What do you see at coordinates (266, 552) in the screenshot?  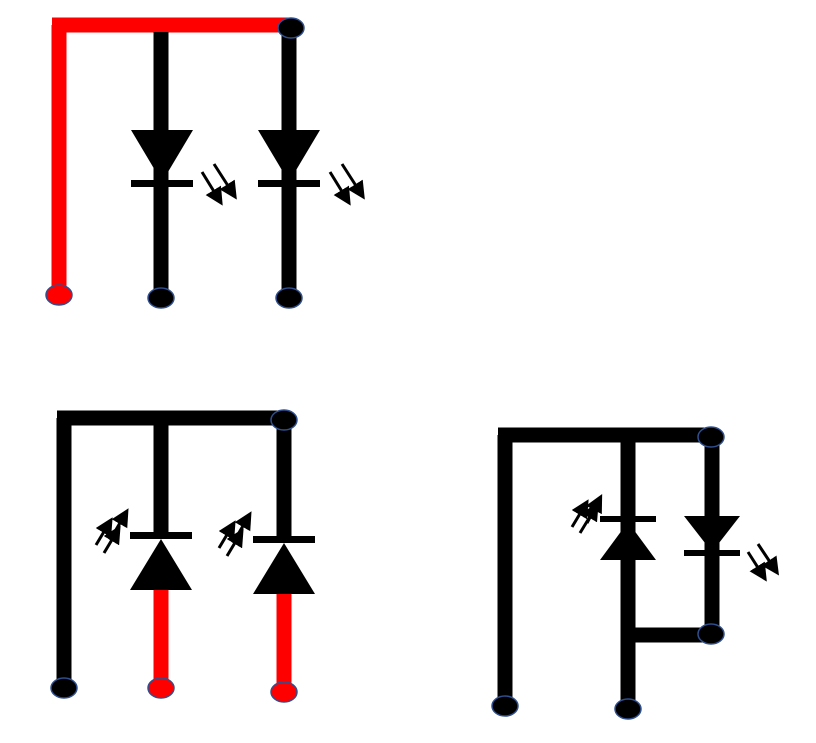 I see `photodiode-2-icon` at bounding box center [266, 552].